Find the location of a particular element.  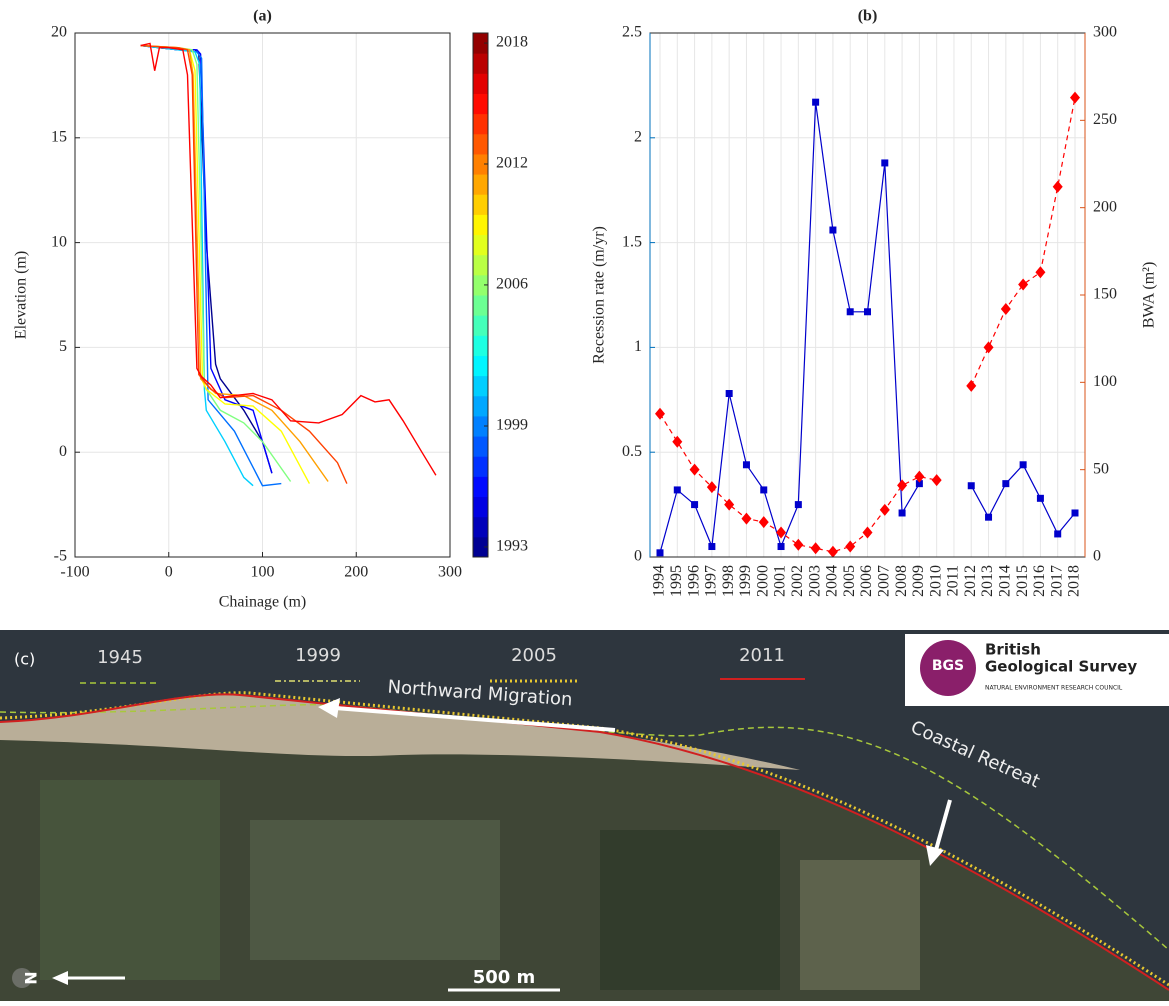

chart-title: (a) is located at coordinates (262, 16).